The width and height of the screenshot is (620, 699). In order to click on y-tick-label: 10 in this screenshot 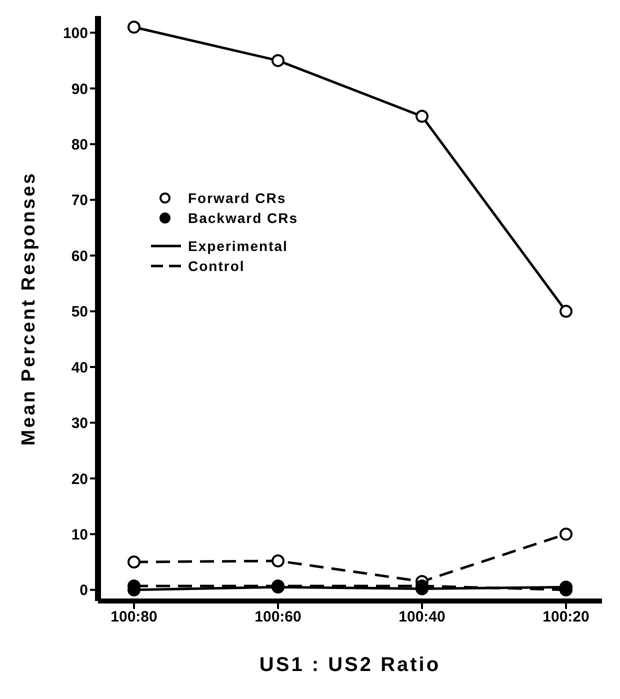, I will do `click(79, 535)`.